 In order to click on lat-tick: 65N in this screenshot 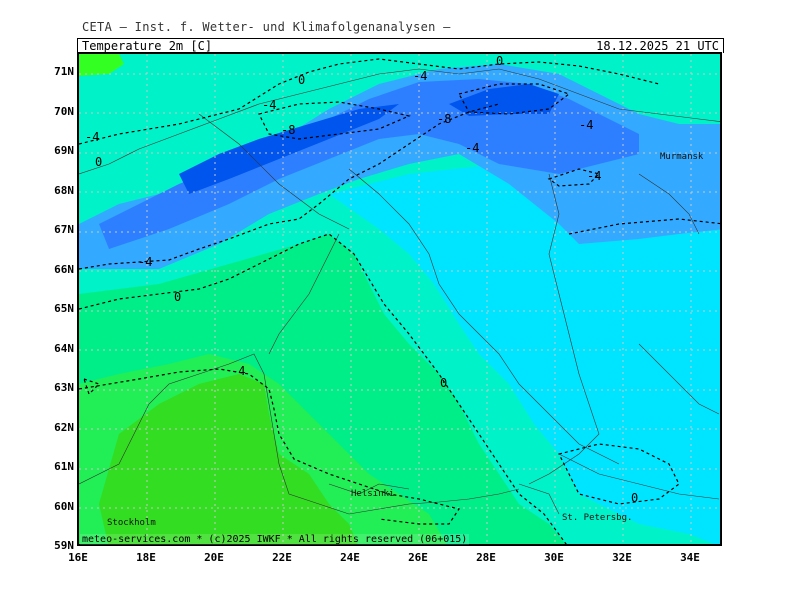, I will do `click(64, 308)`.